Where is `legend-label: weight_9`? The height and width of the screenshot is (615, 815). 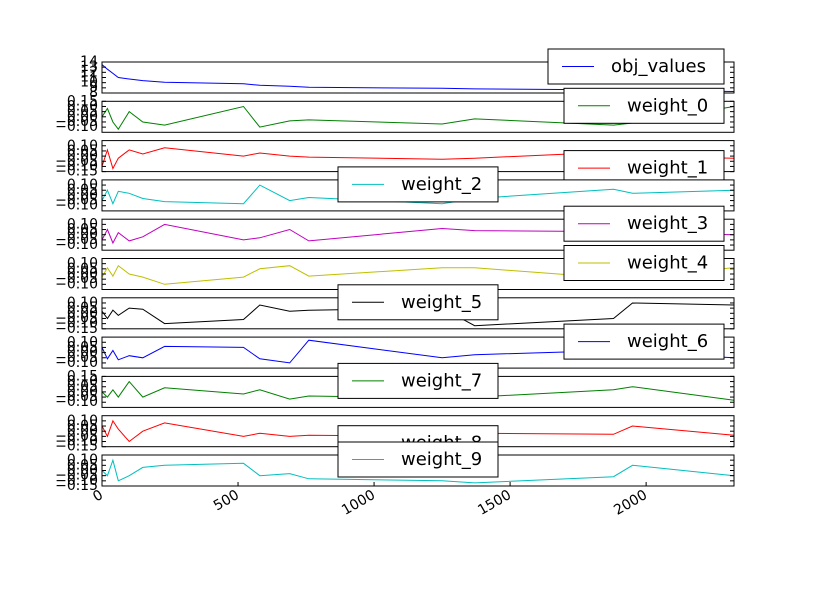 legend-label: weight_9 is located at coordinates (441, 459).